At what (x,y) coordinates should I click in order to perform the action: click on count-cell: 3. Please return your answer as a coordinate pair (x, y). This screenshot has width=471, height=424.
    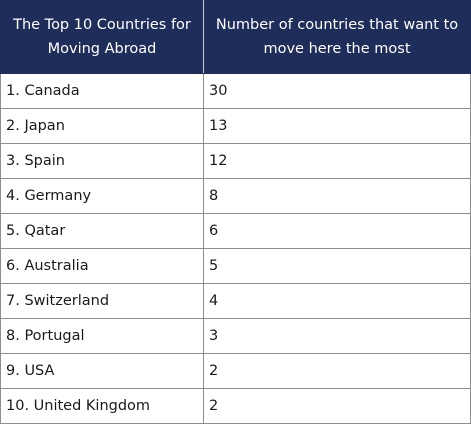
    Looking at the image, I should click on (337, 336).